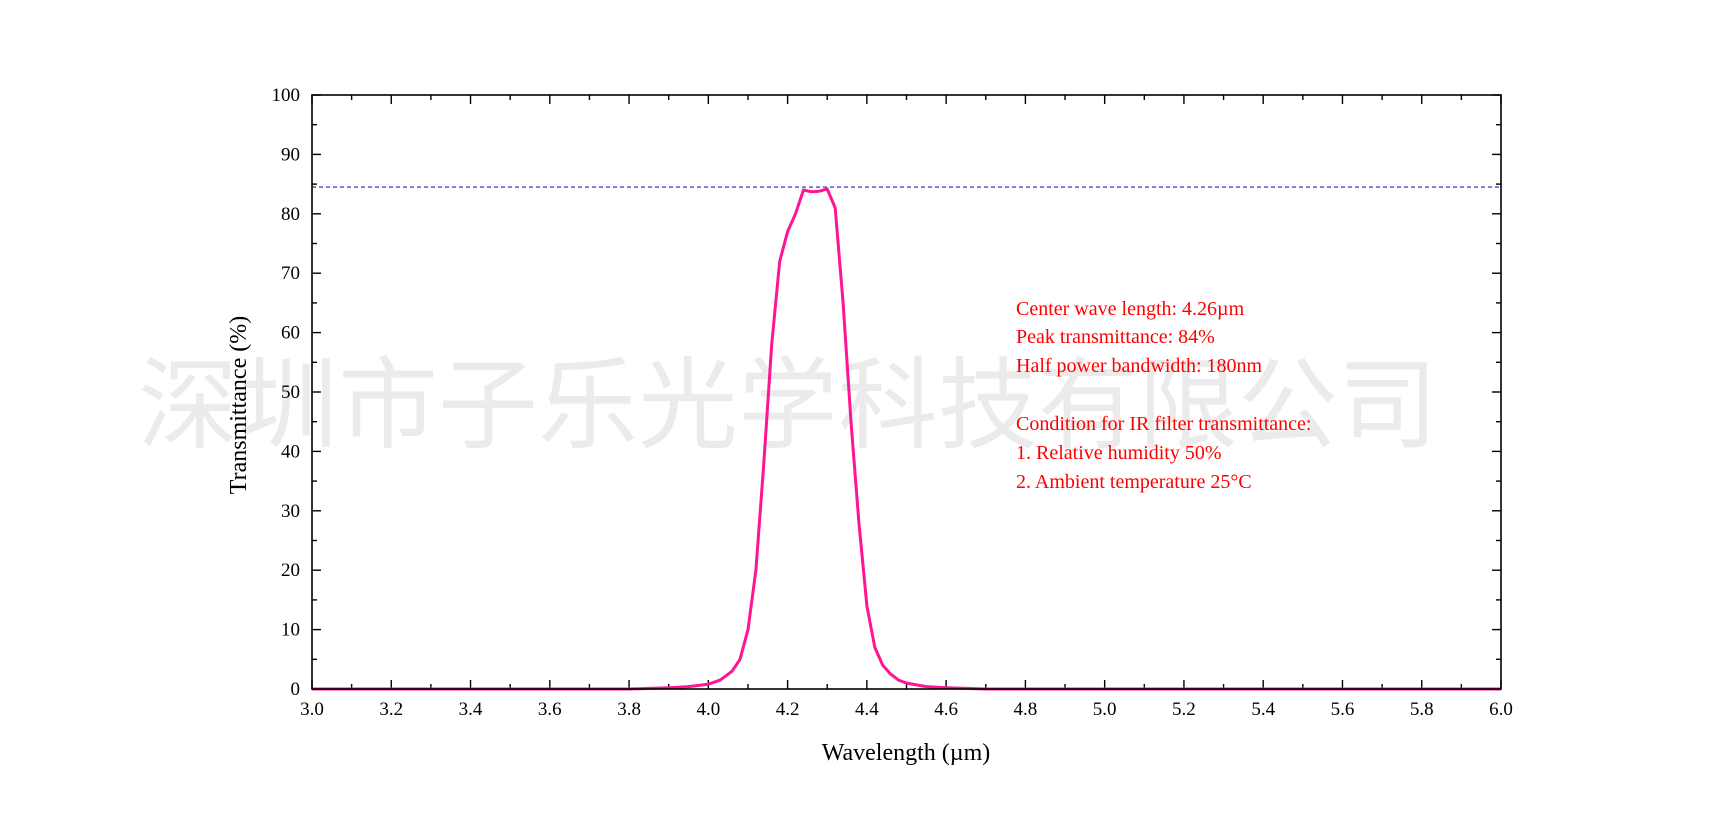  Describe the element at coordinates (629, 709) in the screenshot. I see `x-tick-label: 3.8` at that location.